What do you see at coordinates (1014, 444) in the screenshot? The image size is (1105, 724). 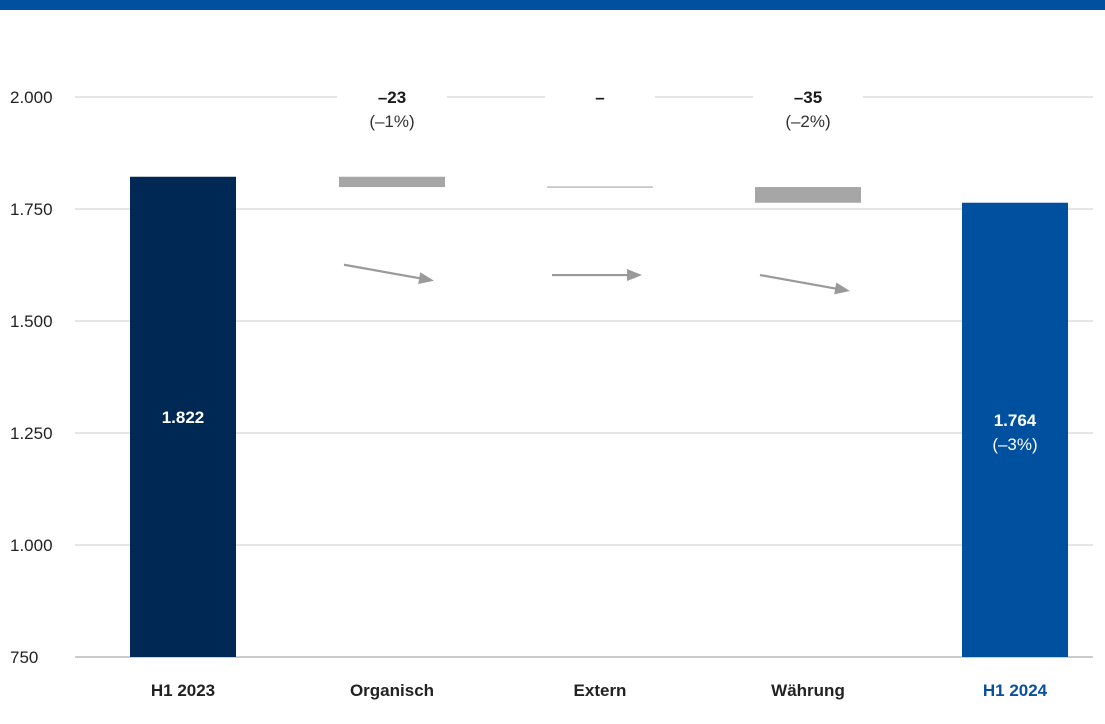 I see `data-label-pct-h1-2024: (–3%)` at bounding box center [1014, 444].